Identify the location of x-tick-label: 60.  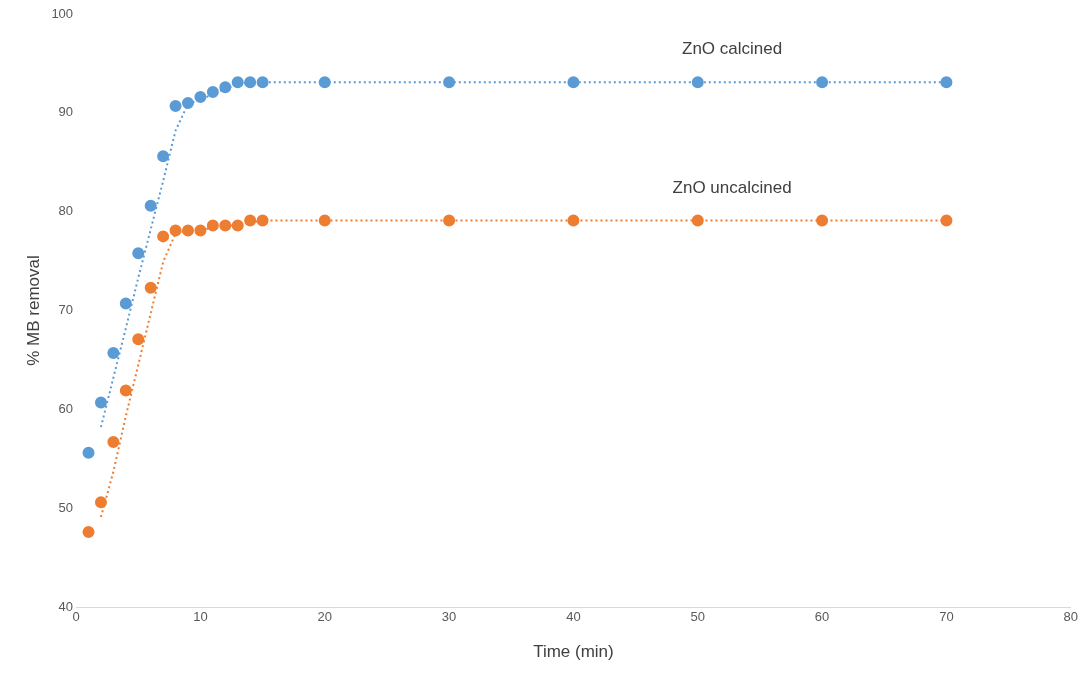
(822, 617).